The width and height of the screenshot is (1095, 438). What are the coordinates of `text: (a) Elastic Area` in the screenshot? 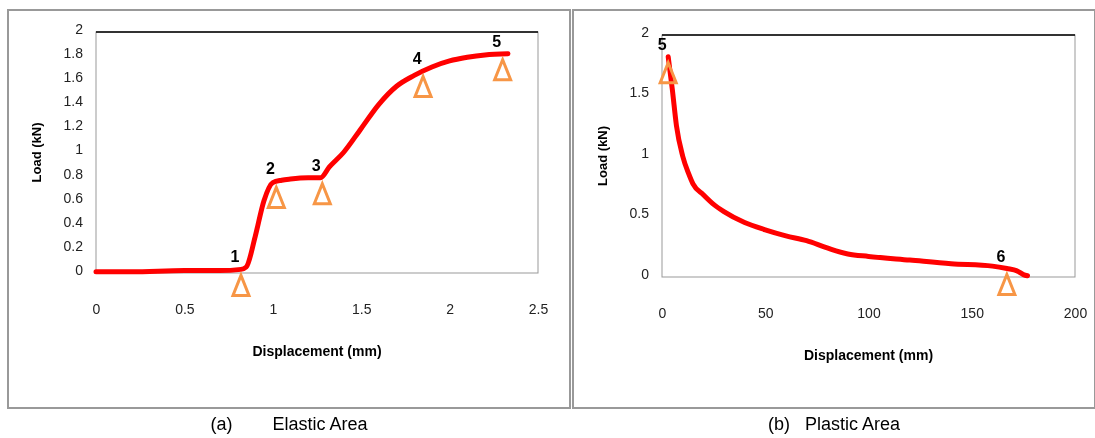 It's located at (289, 424).